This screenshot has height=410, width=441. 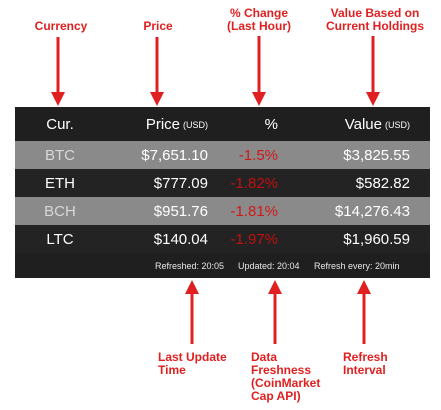 I want to click on table-row: BTC $7,651.10 -1.5% $3,825.55, so click(x=222, y=155).